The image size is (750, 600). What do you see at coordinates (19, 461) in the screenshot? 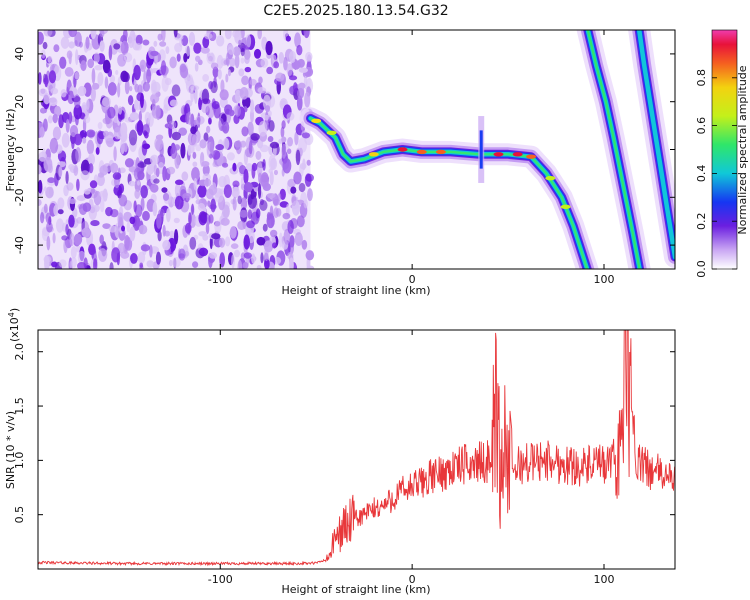
I see `snr-y-tick-label: 1.0` at bounding box center [19, 461].